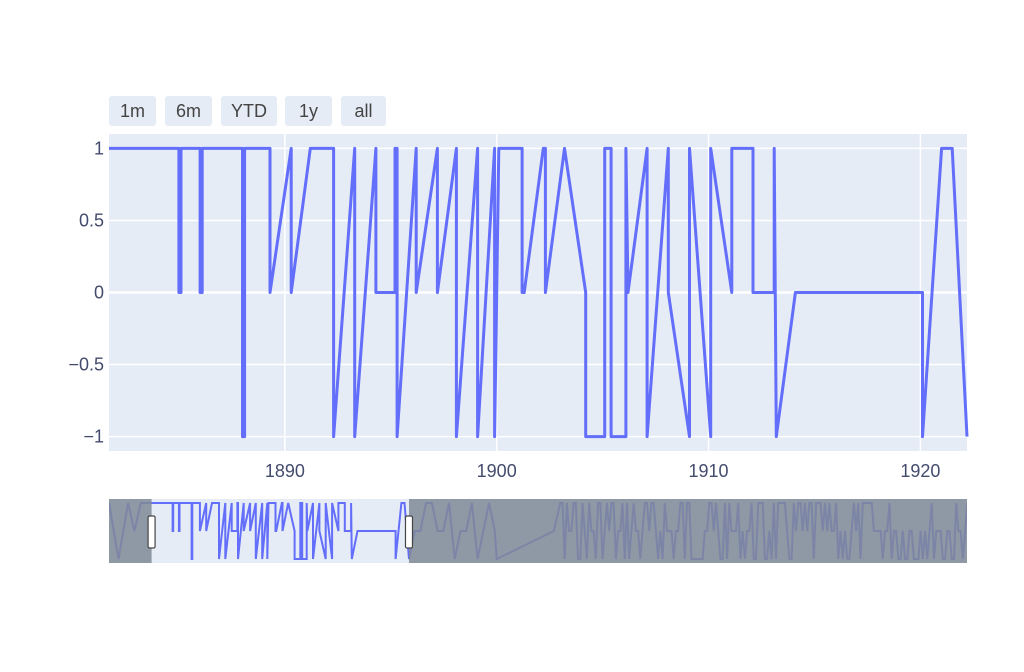  Describe the element at coordinates (86, 365) in the screenshot. I see `y-tick-label: −0.5` at that location.